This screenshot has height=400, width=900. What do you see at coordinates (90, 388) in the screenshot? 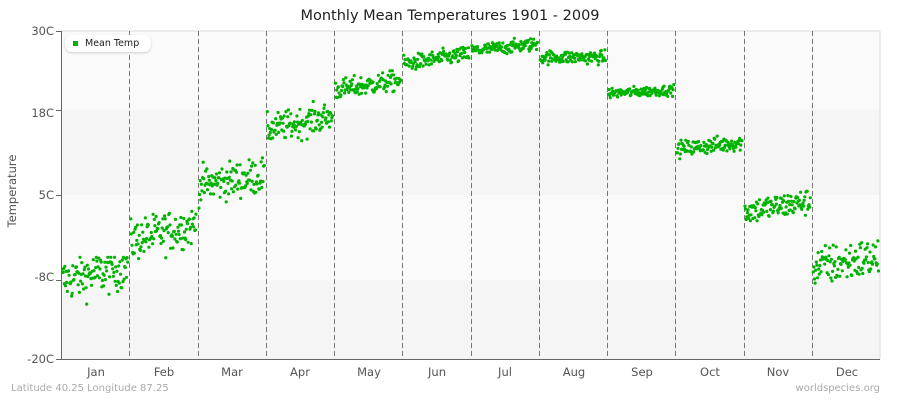
I see `footer-coordinates: Latitude 40.25 Longitude 87.25` at bounding box center [90, 388].